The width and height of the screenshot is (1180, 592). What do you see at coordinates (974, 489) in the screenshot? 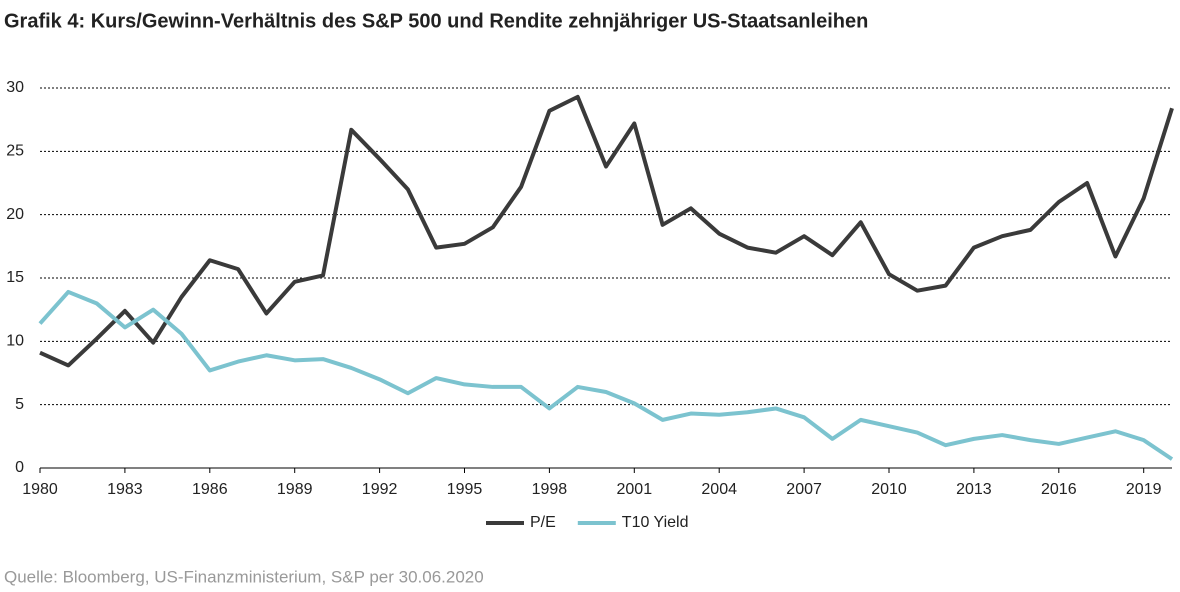
I see `x-tick-label: 2013` at bounding box center [974, 489].